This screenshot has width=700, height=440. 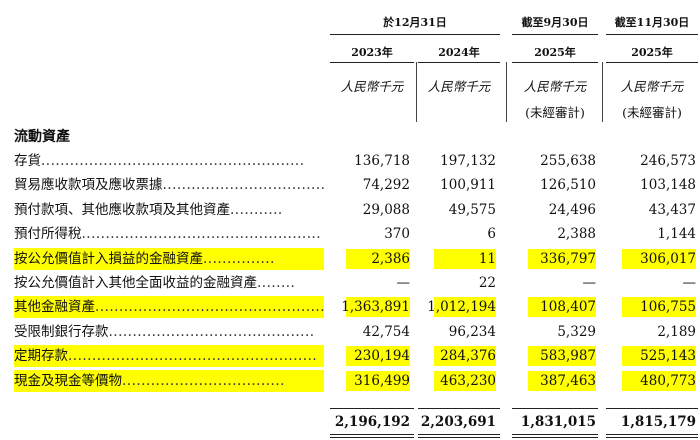 What do you see at coordinates (458, 422) in the screenshot?
I see `total-2024: 2,203,691` at bounding box center [458, 422].